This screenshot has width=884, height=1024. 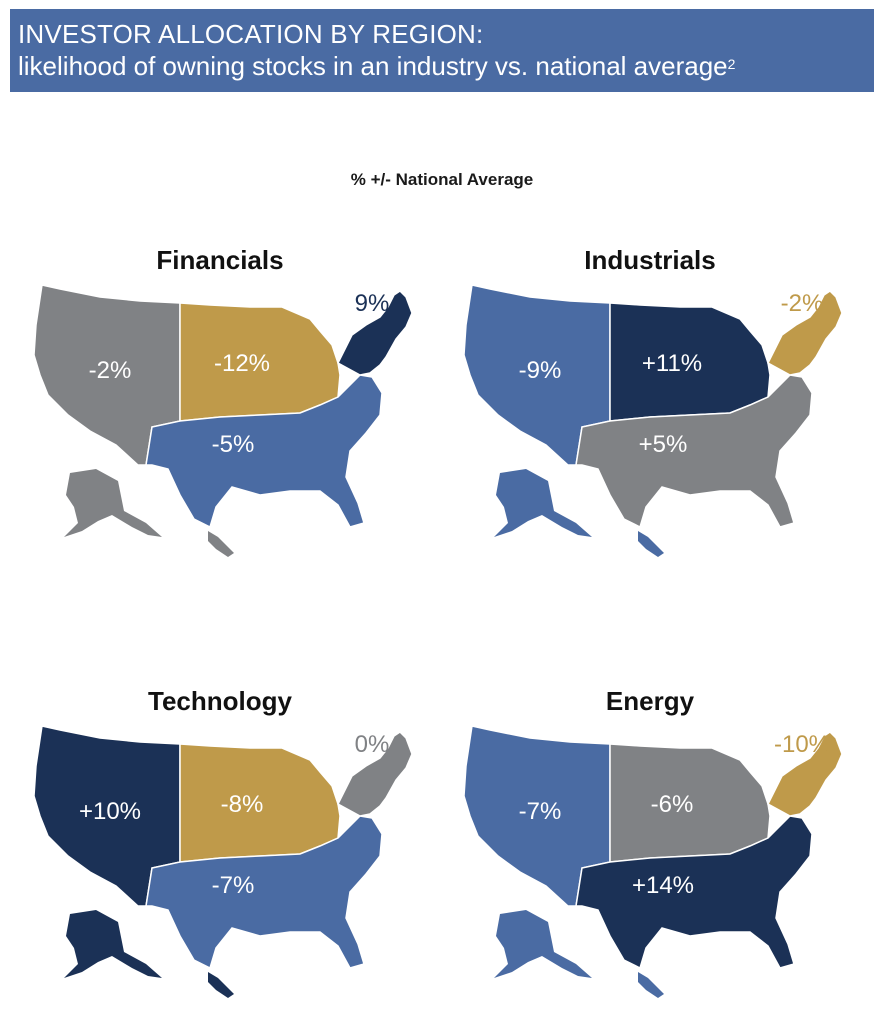 What do you see at coordinates (650, 701) in the screenshot?
I see `map-title: Energy` at bounding box center [650, 701].